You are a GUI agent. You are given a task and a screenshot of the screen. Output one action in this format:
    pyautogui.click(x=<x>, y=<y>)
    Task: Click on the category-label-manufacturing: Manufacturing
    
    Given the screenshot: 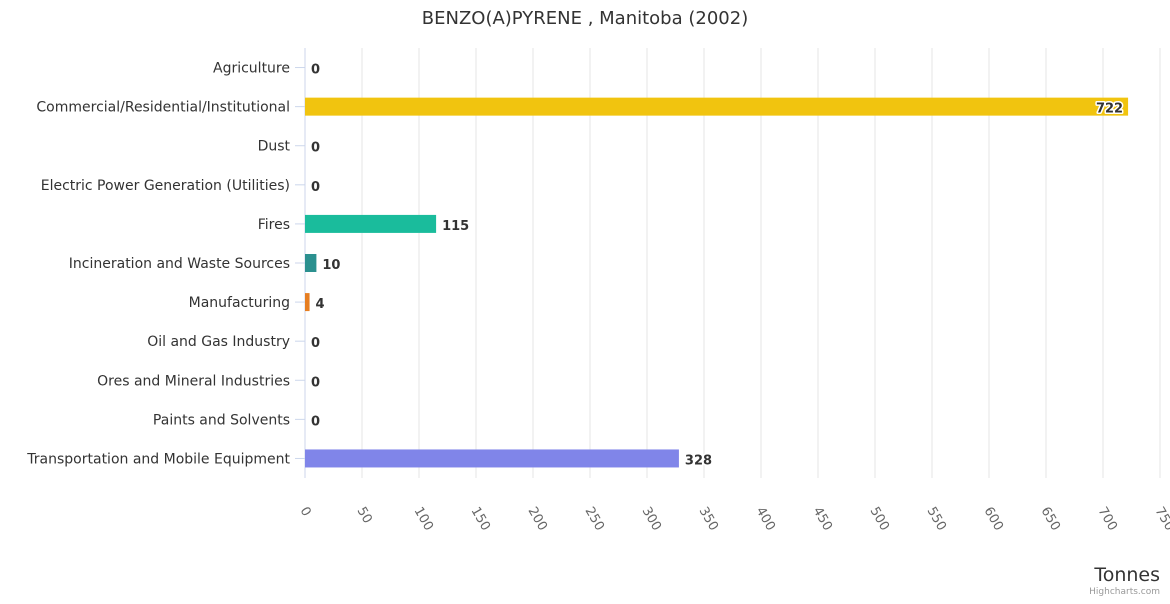 What is the action you would take?
    pyautogui.click(x=239, y=303)
    